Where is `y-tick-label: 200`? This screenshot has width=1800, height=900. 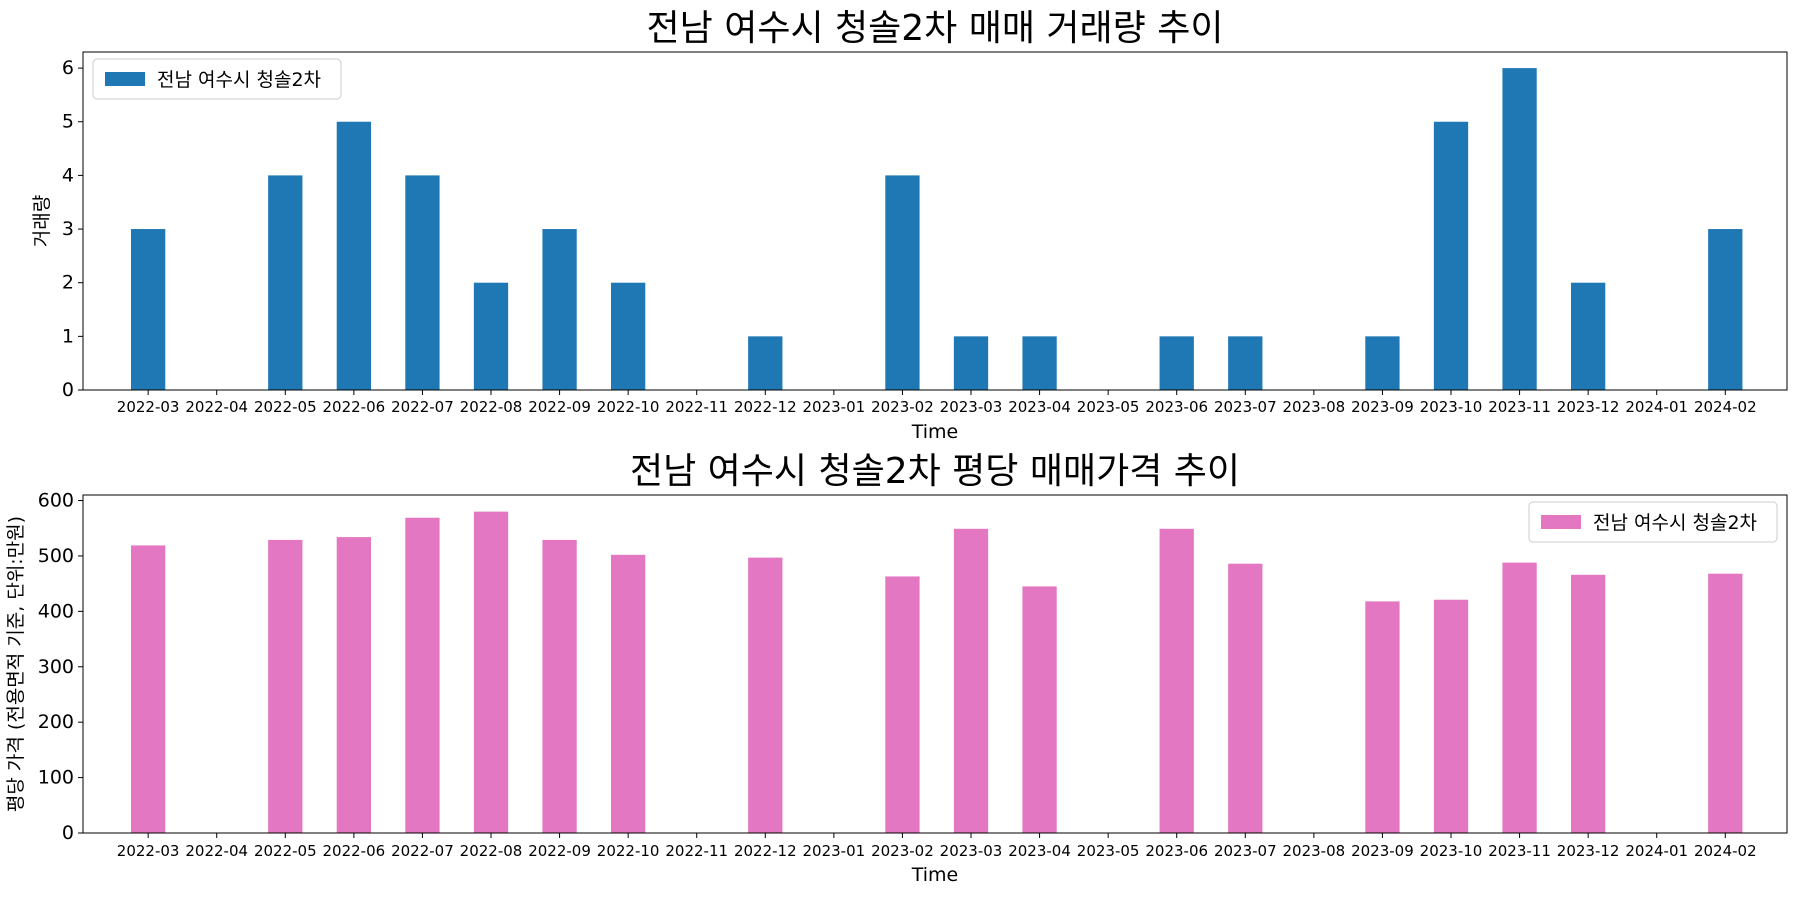 y-tick-label: 200 is located at coordinates (56, 722).